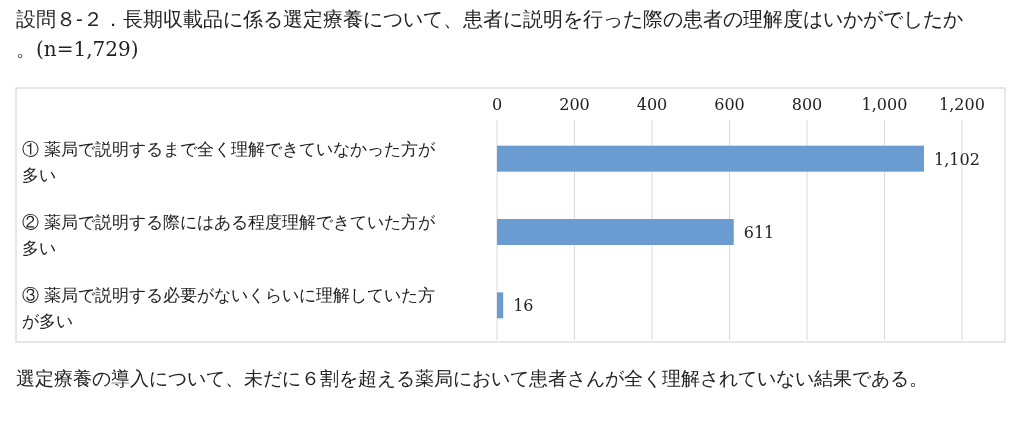 This screenshot has height=438, width=1024. Describe the element at coordinates (229, 161) in the screenshot. I see `y-tick-label: ① 薬局で説明するまで全く理解できていなかった方が多い` at that location.